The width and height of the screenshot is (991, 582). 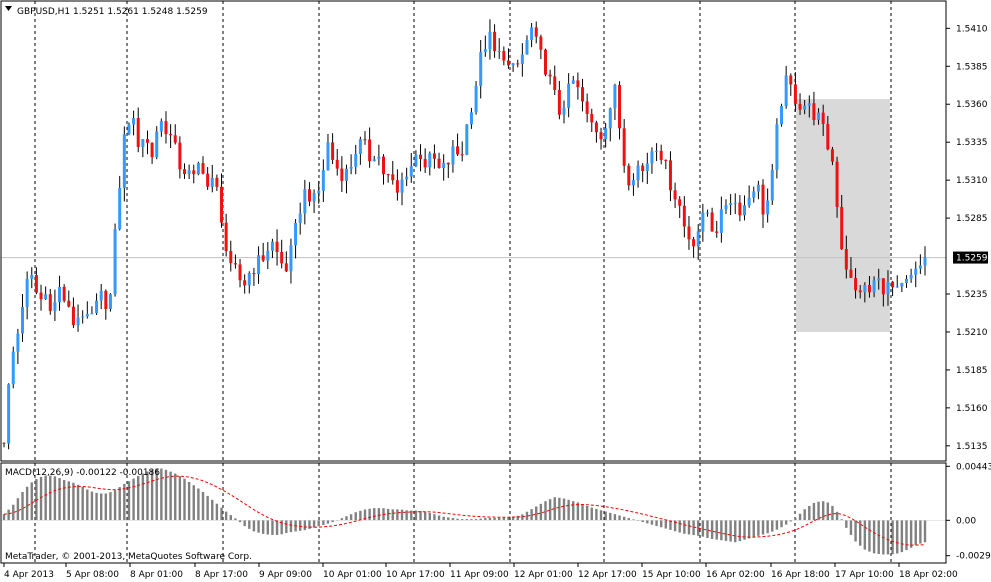 I want to click on dropdown-triangle-icon, so click(x=8, y=8).